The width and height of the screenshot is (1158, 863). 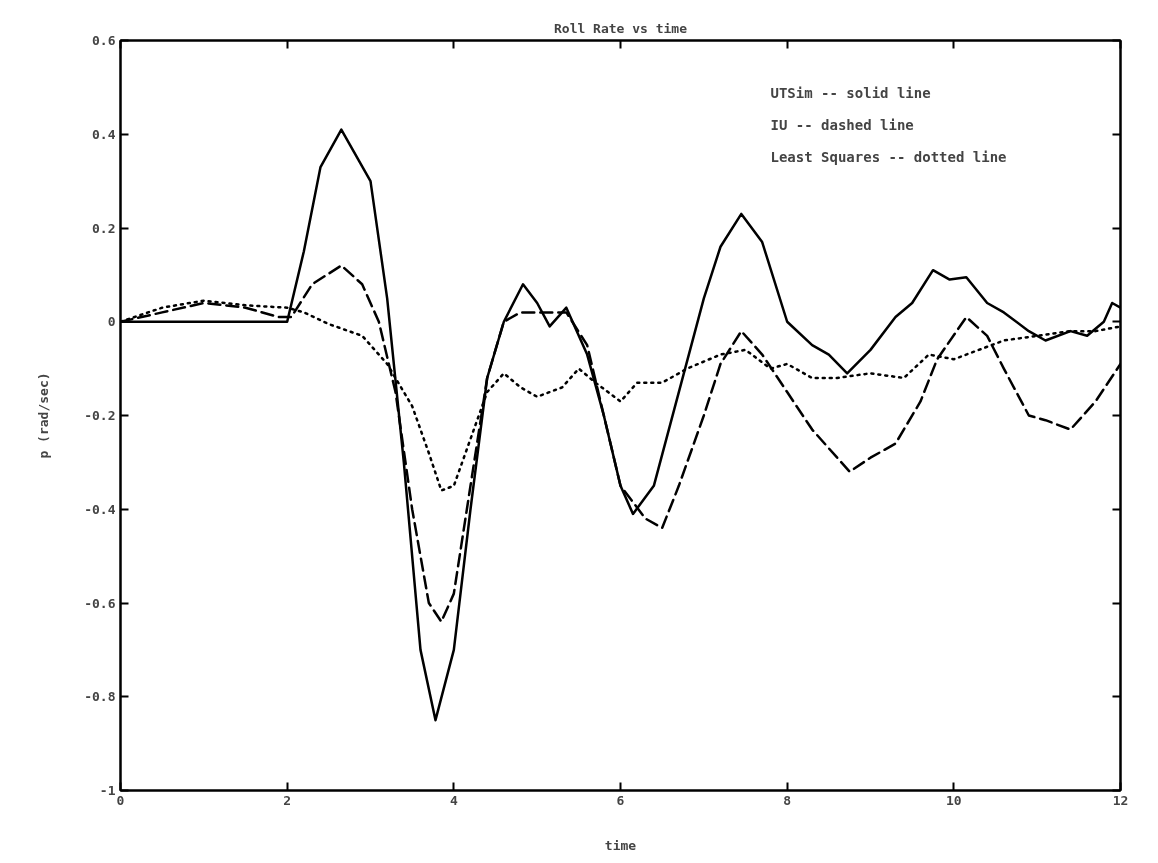 What do you see at coordinates (620, 845) in the screenshot?
I see `x-axis-title: time` at bounding box center [620, 845].